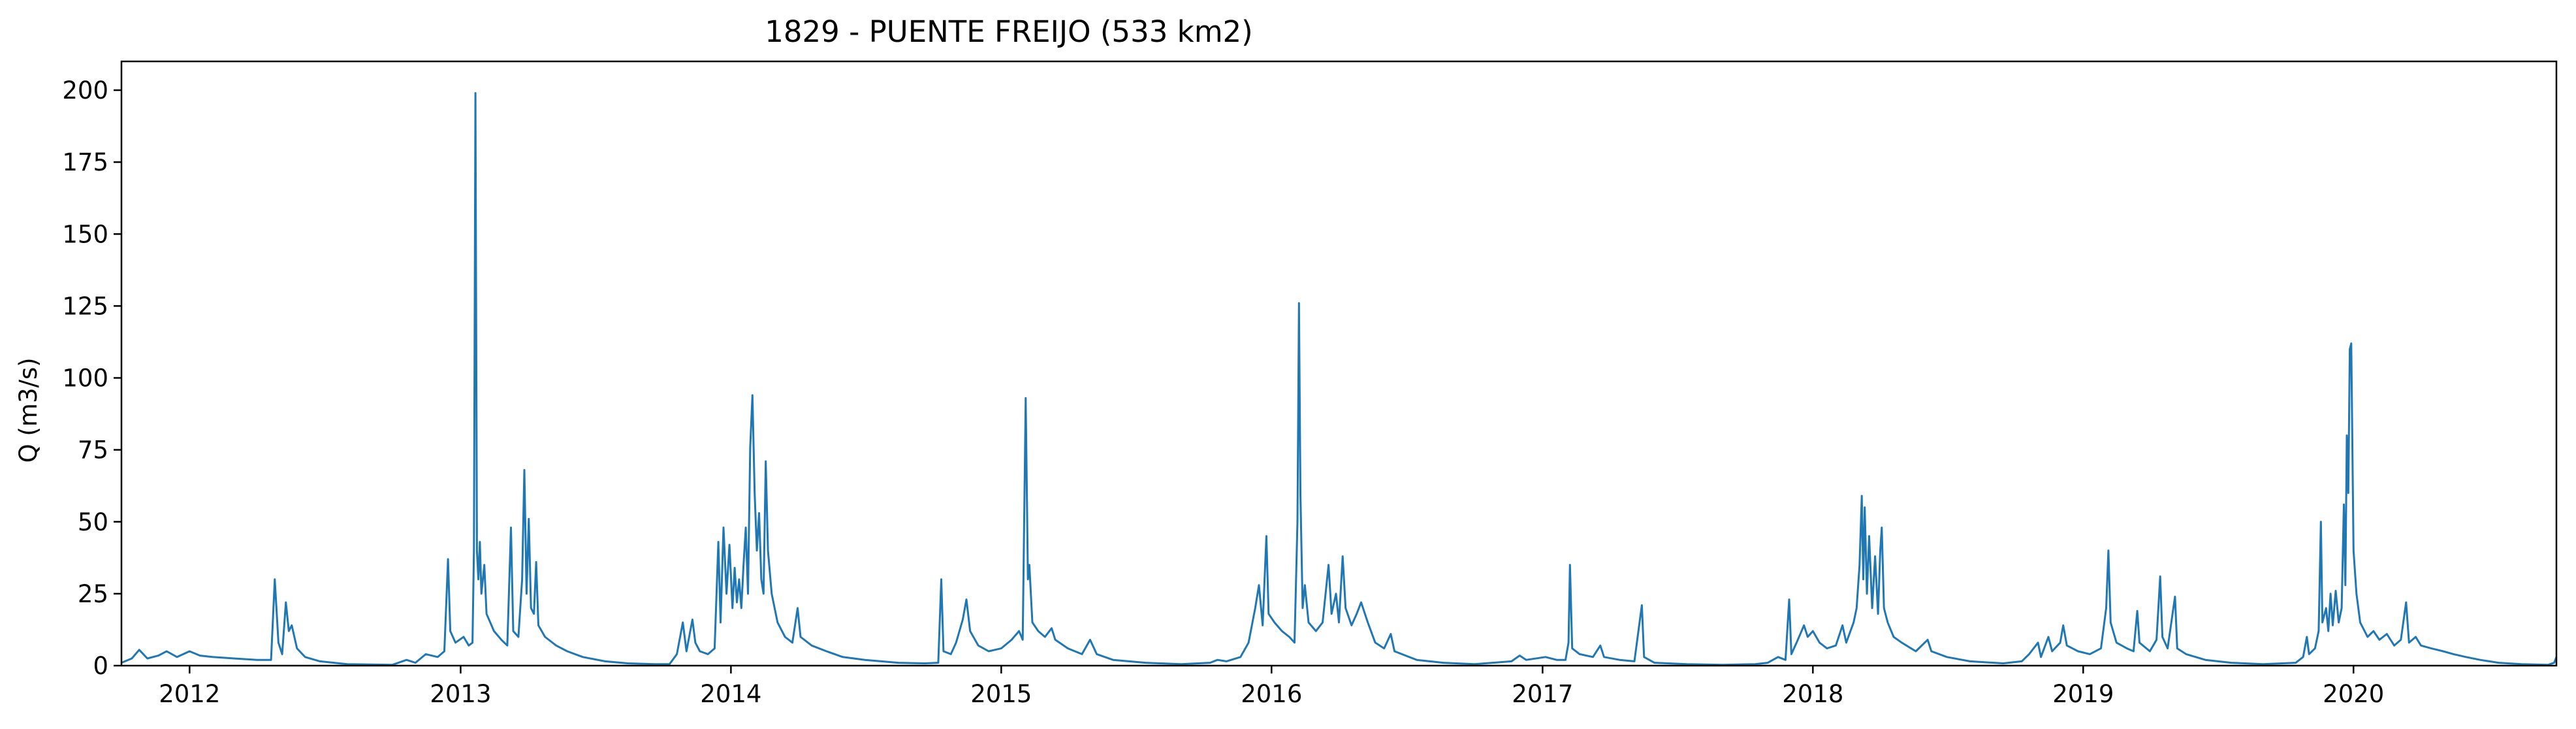 The image size is (2576, 729). I want to click on x-tick-label: 2018, so click(1812, 694).